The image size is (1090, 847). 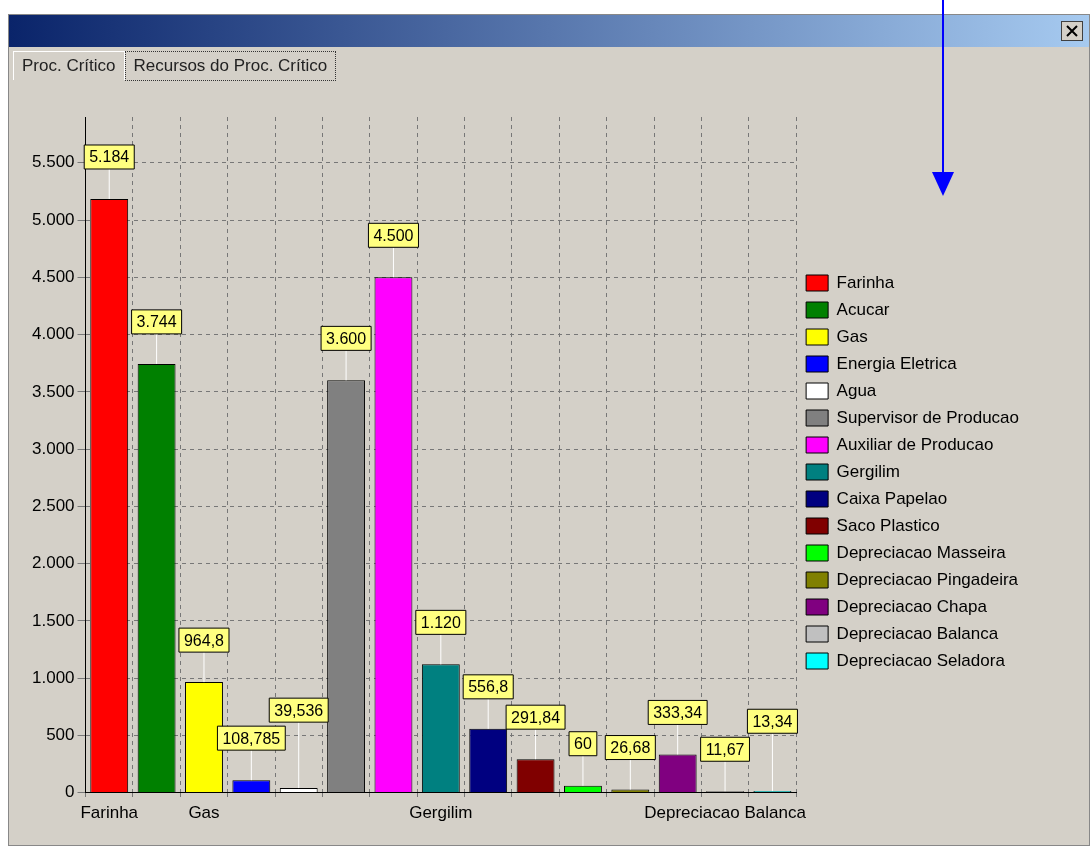 What do you see at coordinates (921, 660) in the screenshot?
I see `legend-label: Depreciacao Seladora` at bounding box center [921, 660].